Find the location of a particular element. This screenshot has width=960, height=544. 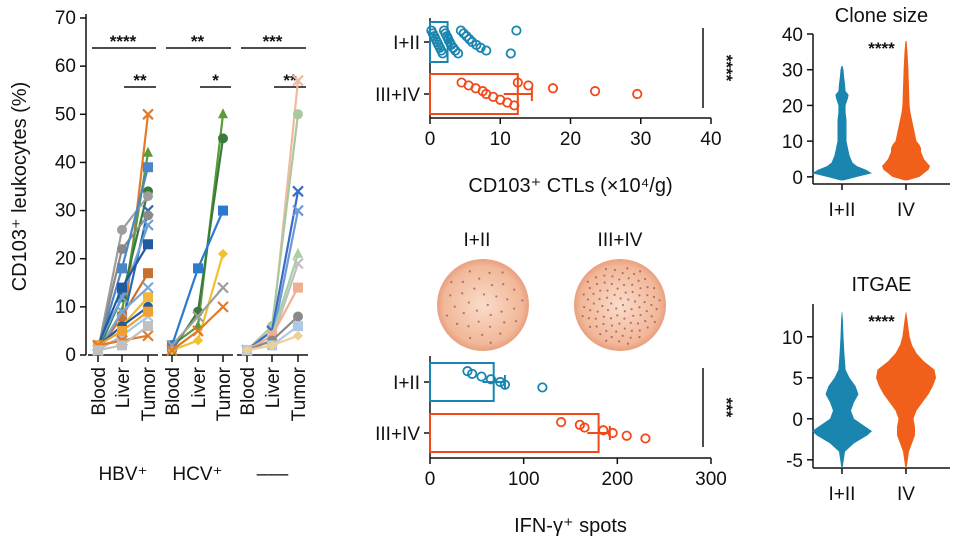

y-tick-label: 60 is located at coordinates (65, 66).